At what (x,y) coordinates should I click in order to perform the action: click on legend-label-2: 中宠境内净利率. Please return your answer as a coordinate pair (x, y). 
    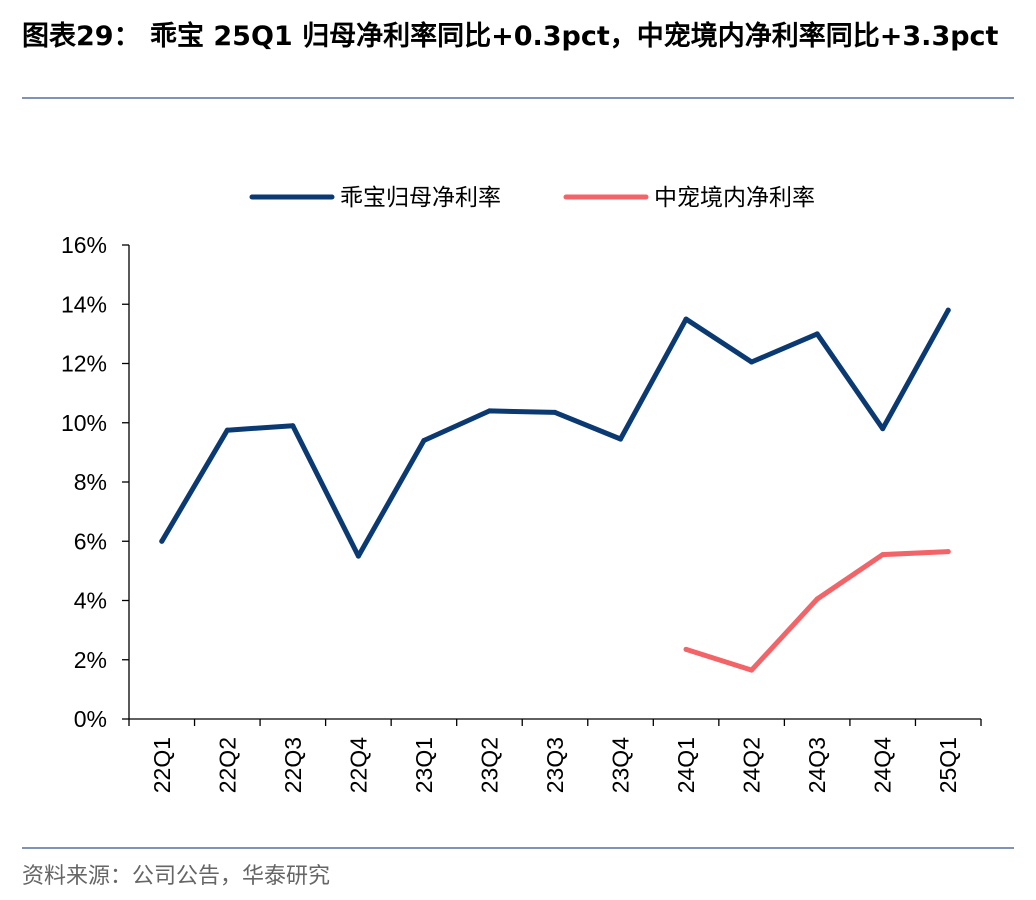
    Looking at the image, I should click on (734, 198).